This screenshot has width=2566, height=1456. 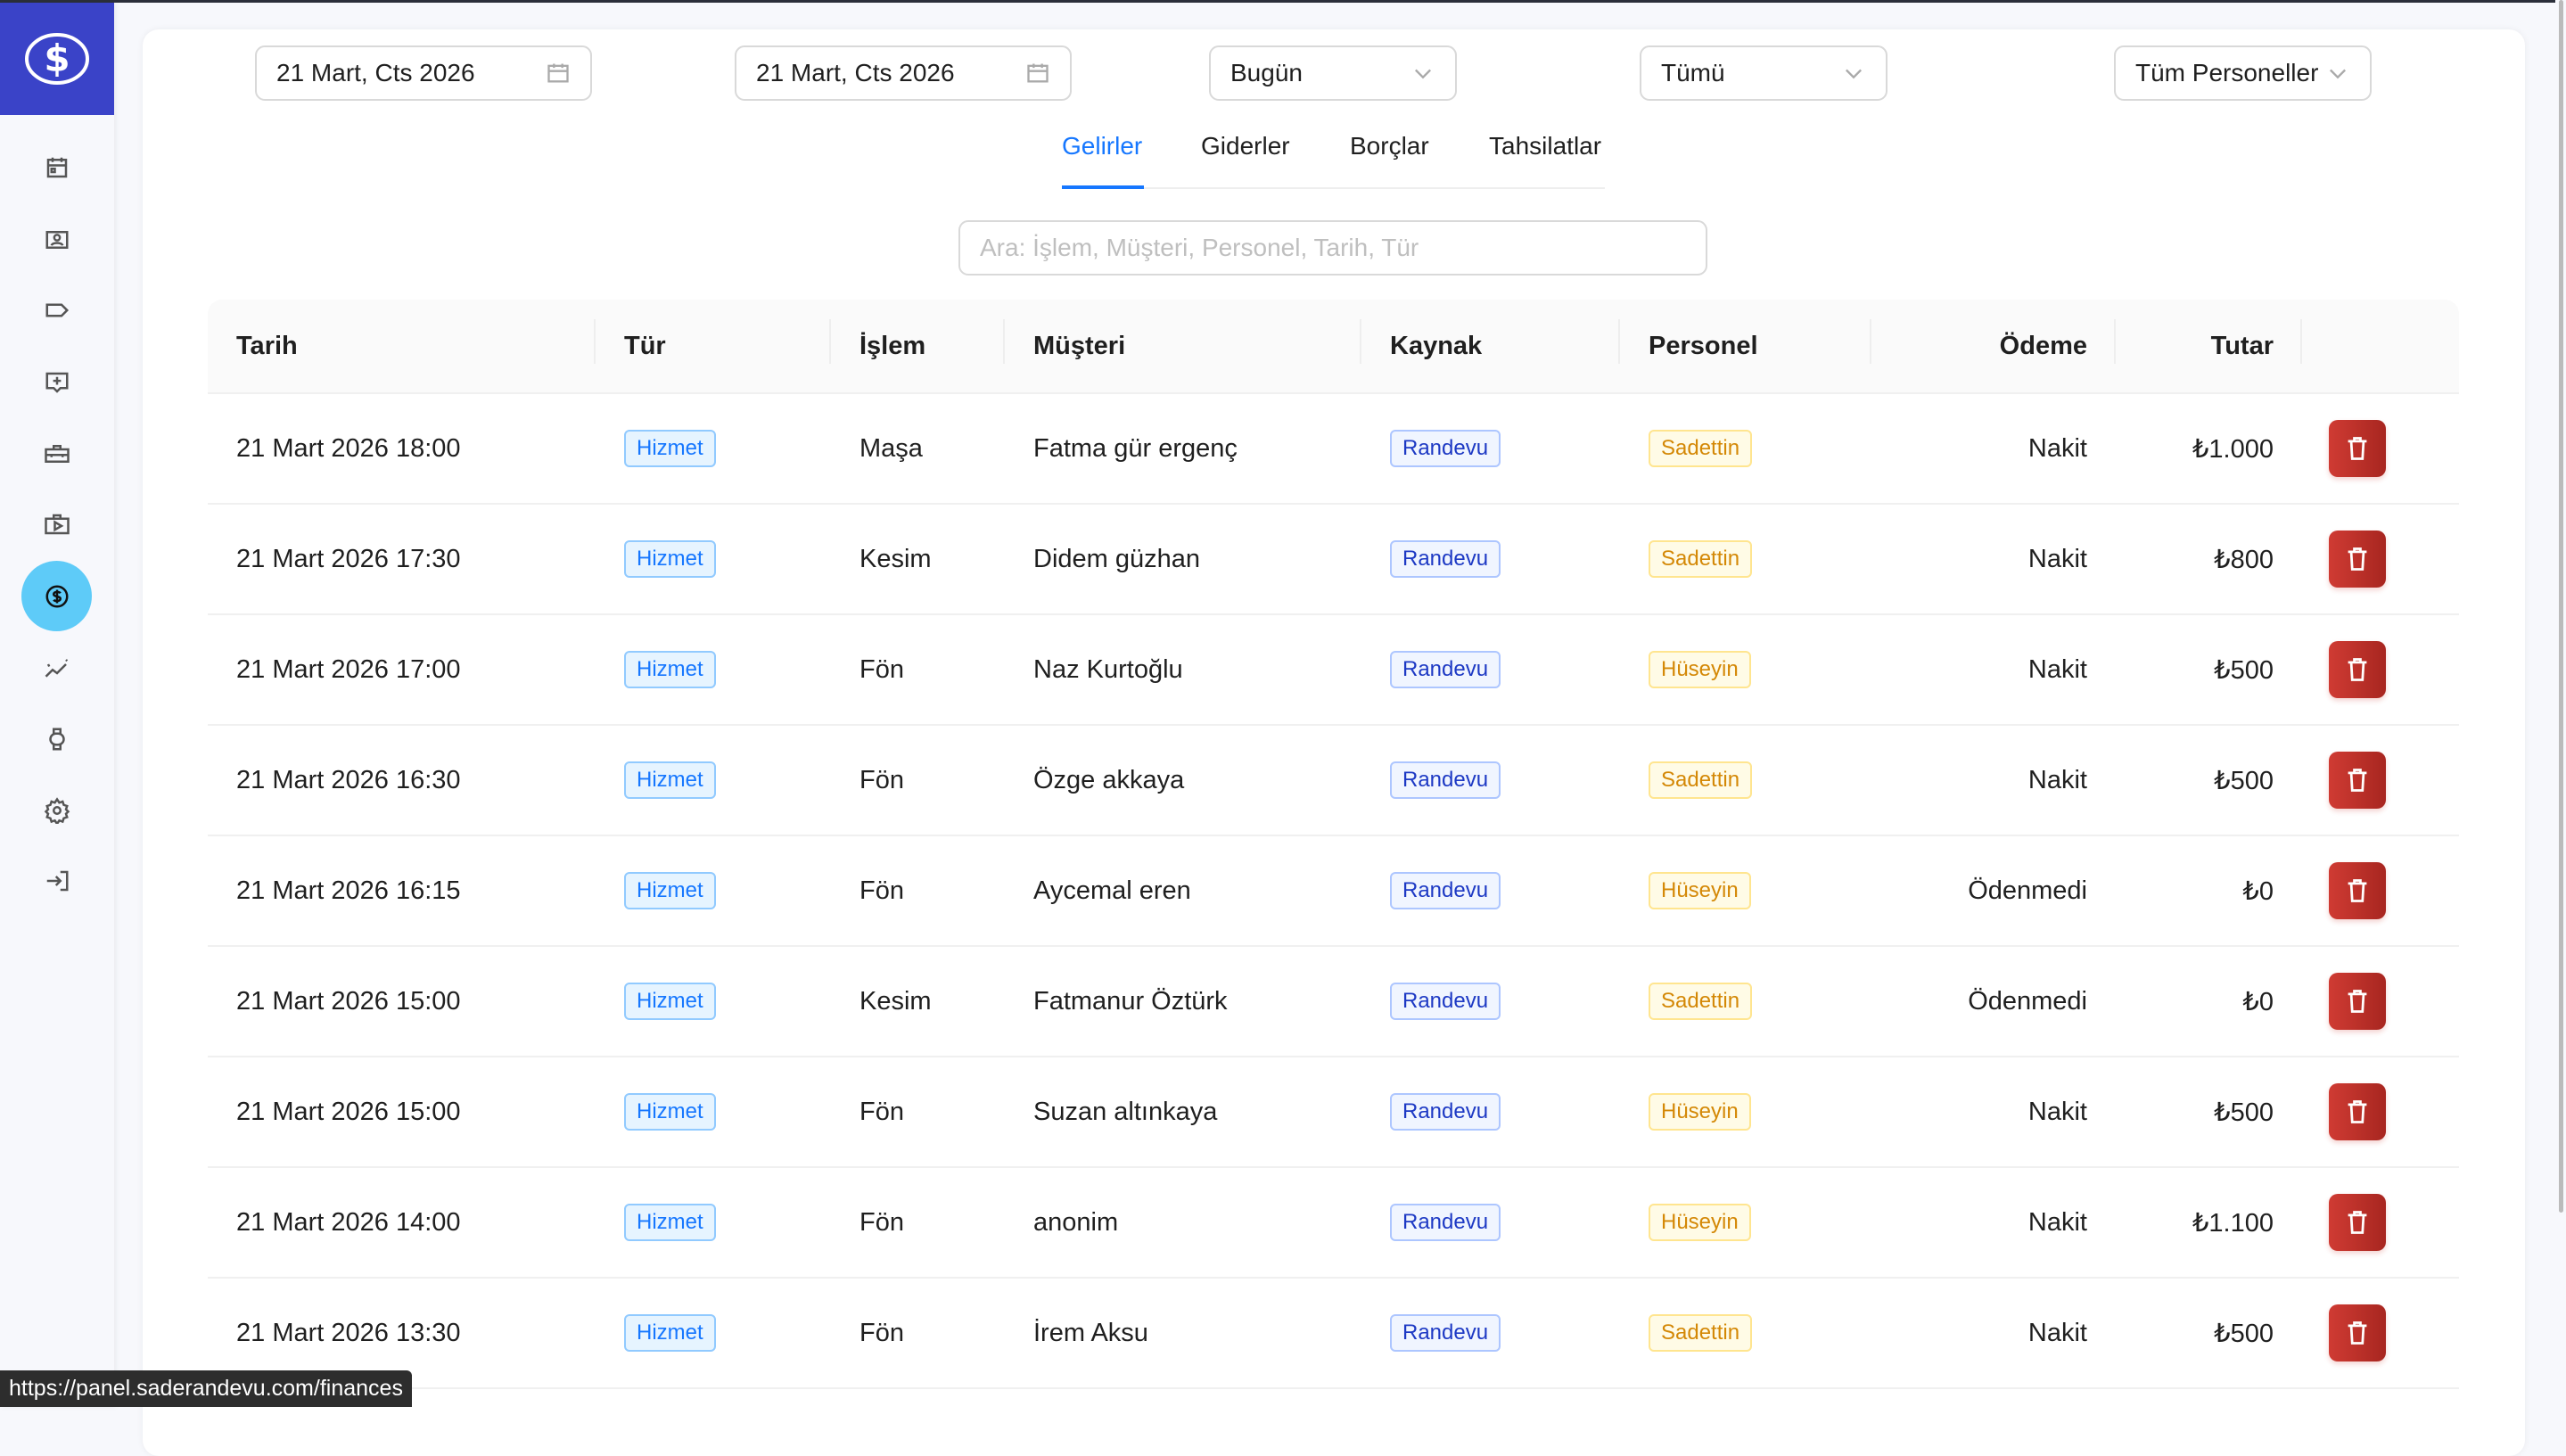 I want to click on header-islem: İşlem, so click(x=918, y=341).